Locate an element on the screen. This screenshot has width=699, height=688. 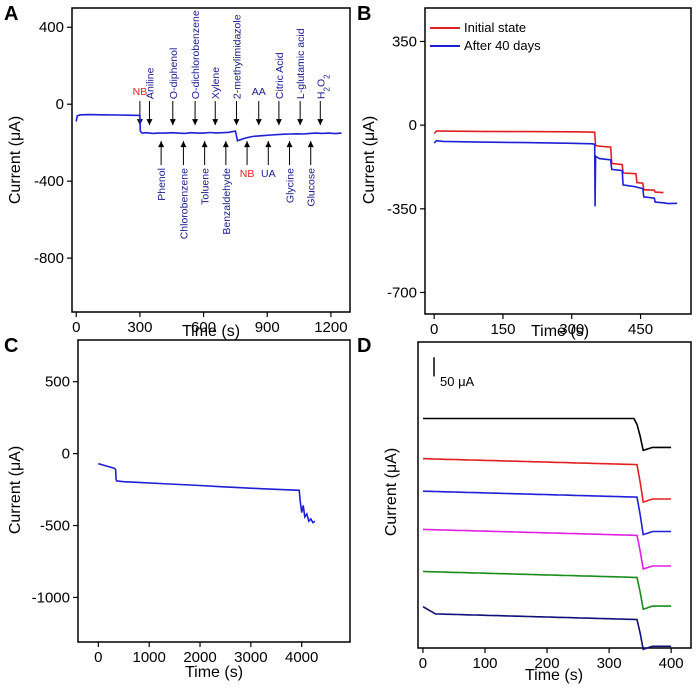
panel-c-data-line is located at coordinates (207, 493).